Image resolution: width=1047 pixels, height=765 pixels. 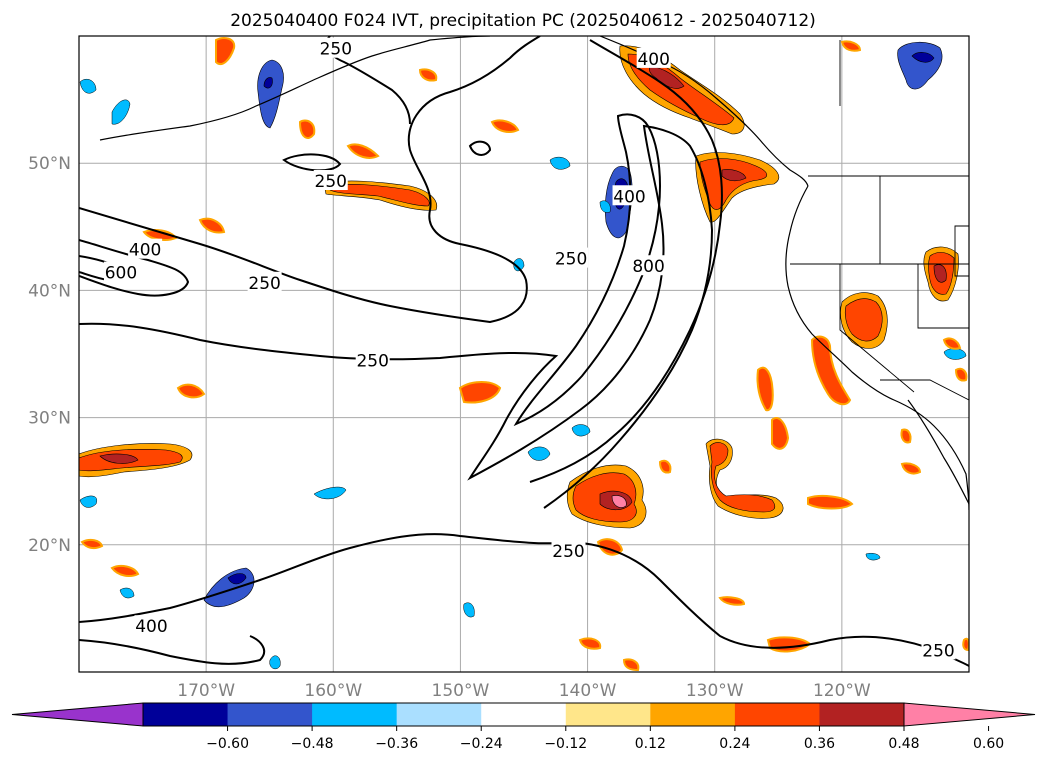 I want to click on contour-label: 800, so click(x=648, y=267).